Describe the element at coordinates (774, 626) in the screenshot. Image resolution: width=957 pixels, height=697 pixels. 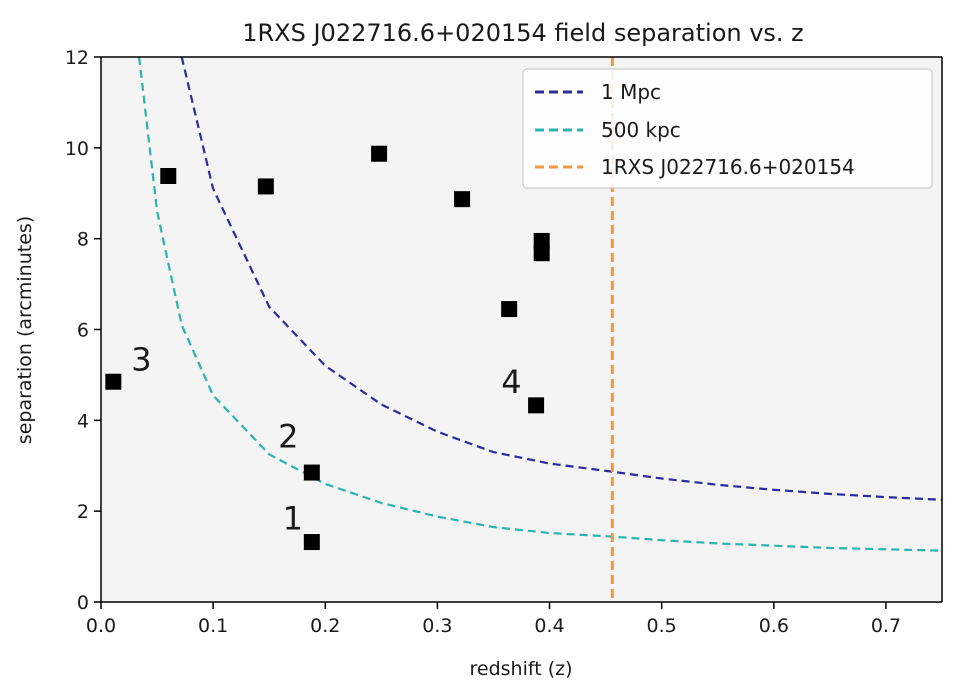
I see `x-tick-label-6: 0.6` at that location.